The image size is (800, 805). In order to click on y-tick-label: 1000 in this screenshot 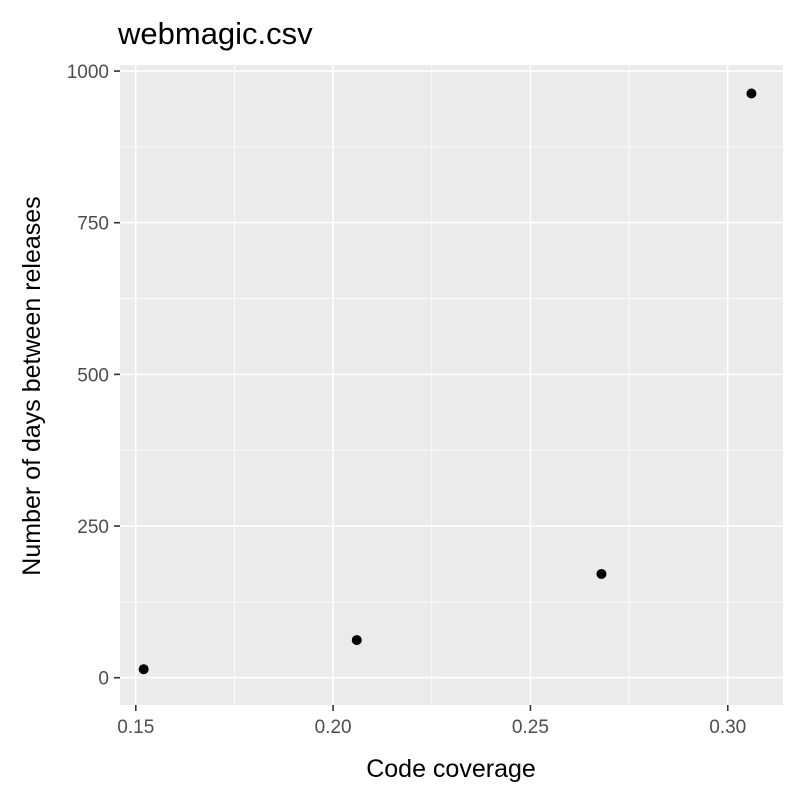, I will do `click(88, 72)`.